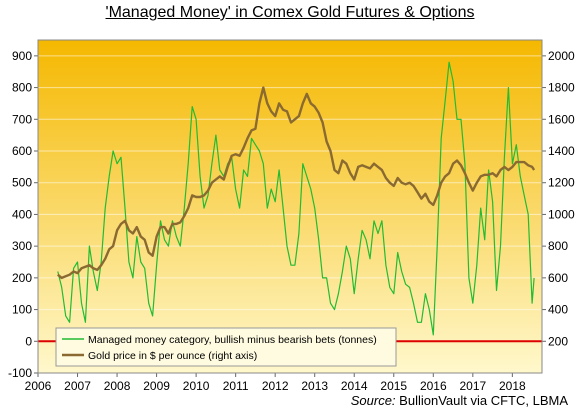 This screenshot has height=416, width=580. What do you see at coordinates (558, 198) in the screenshot?
I see `y-axis-right: 200 400 600 800 1000 1200 1400 1600 1800 2000` at bounding box center [558, 198].